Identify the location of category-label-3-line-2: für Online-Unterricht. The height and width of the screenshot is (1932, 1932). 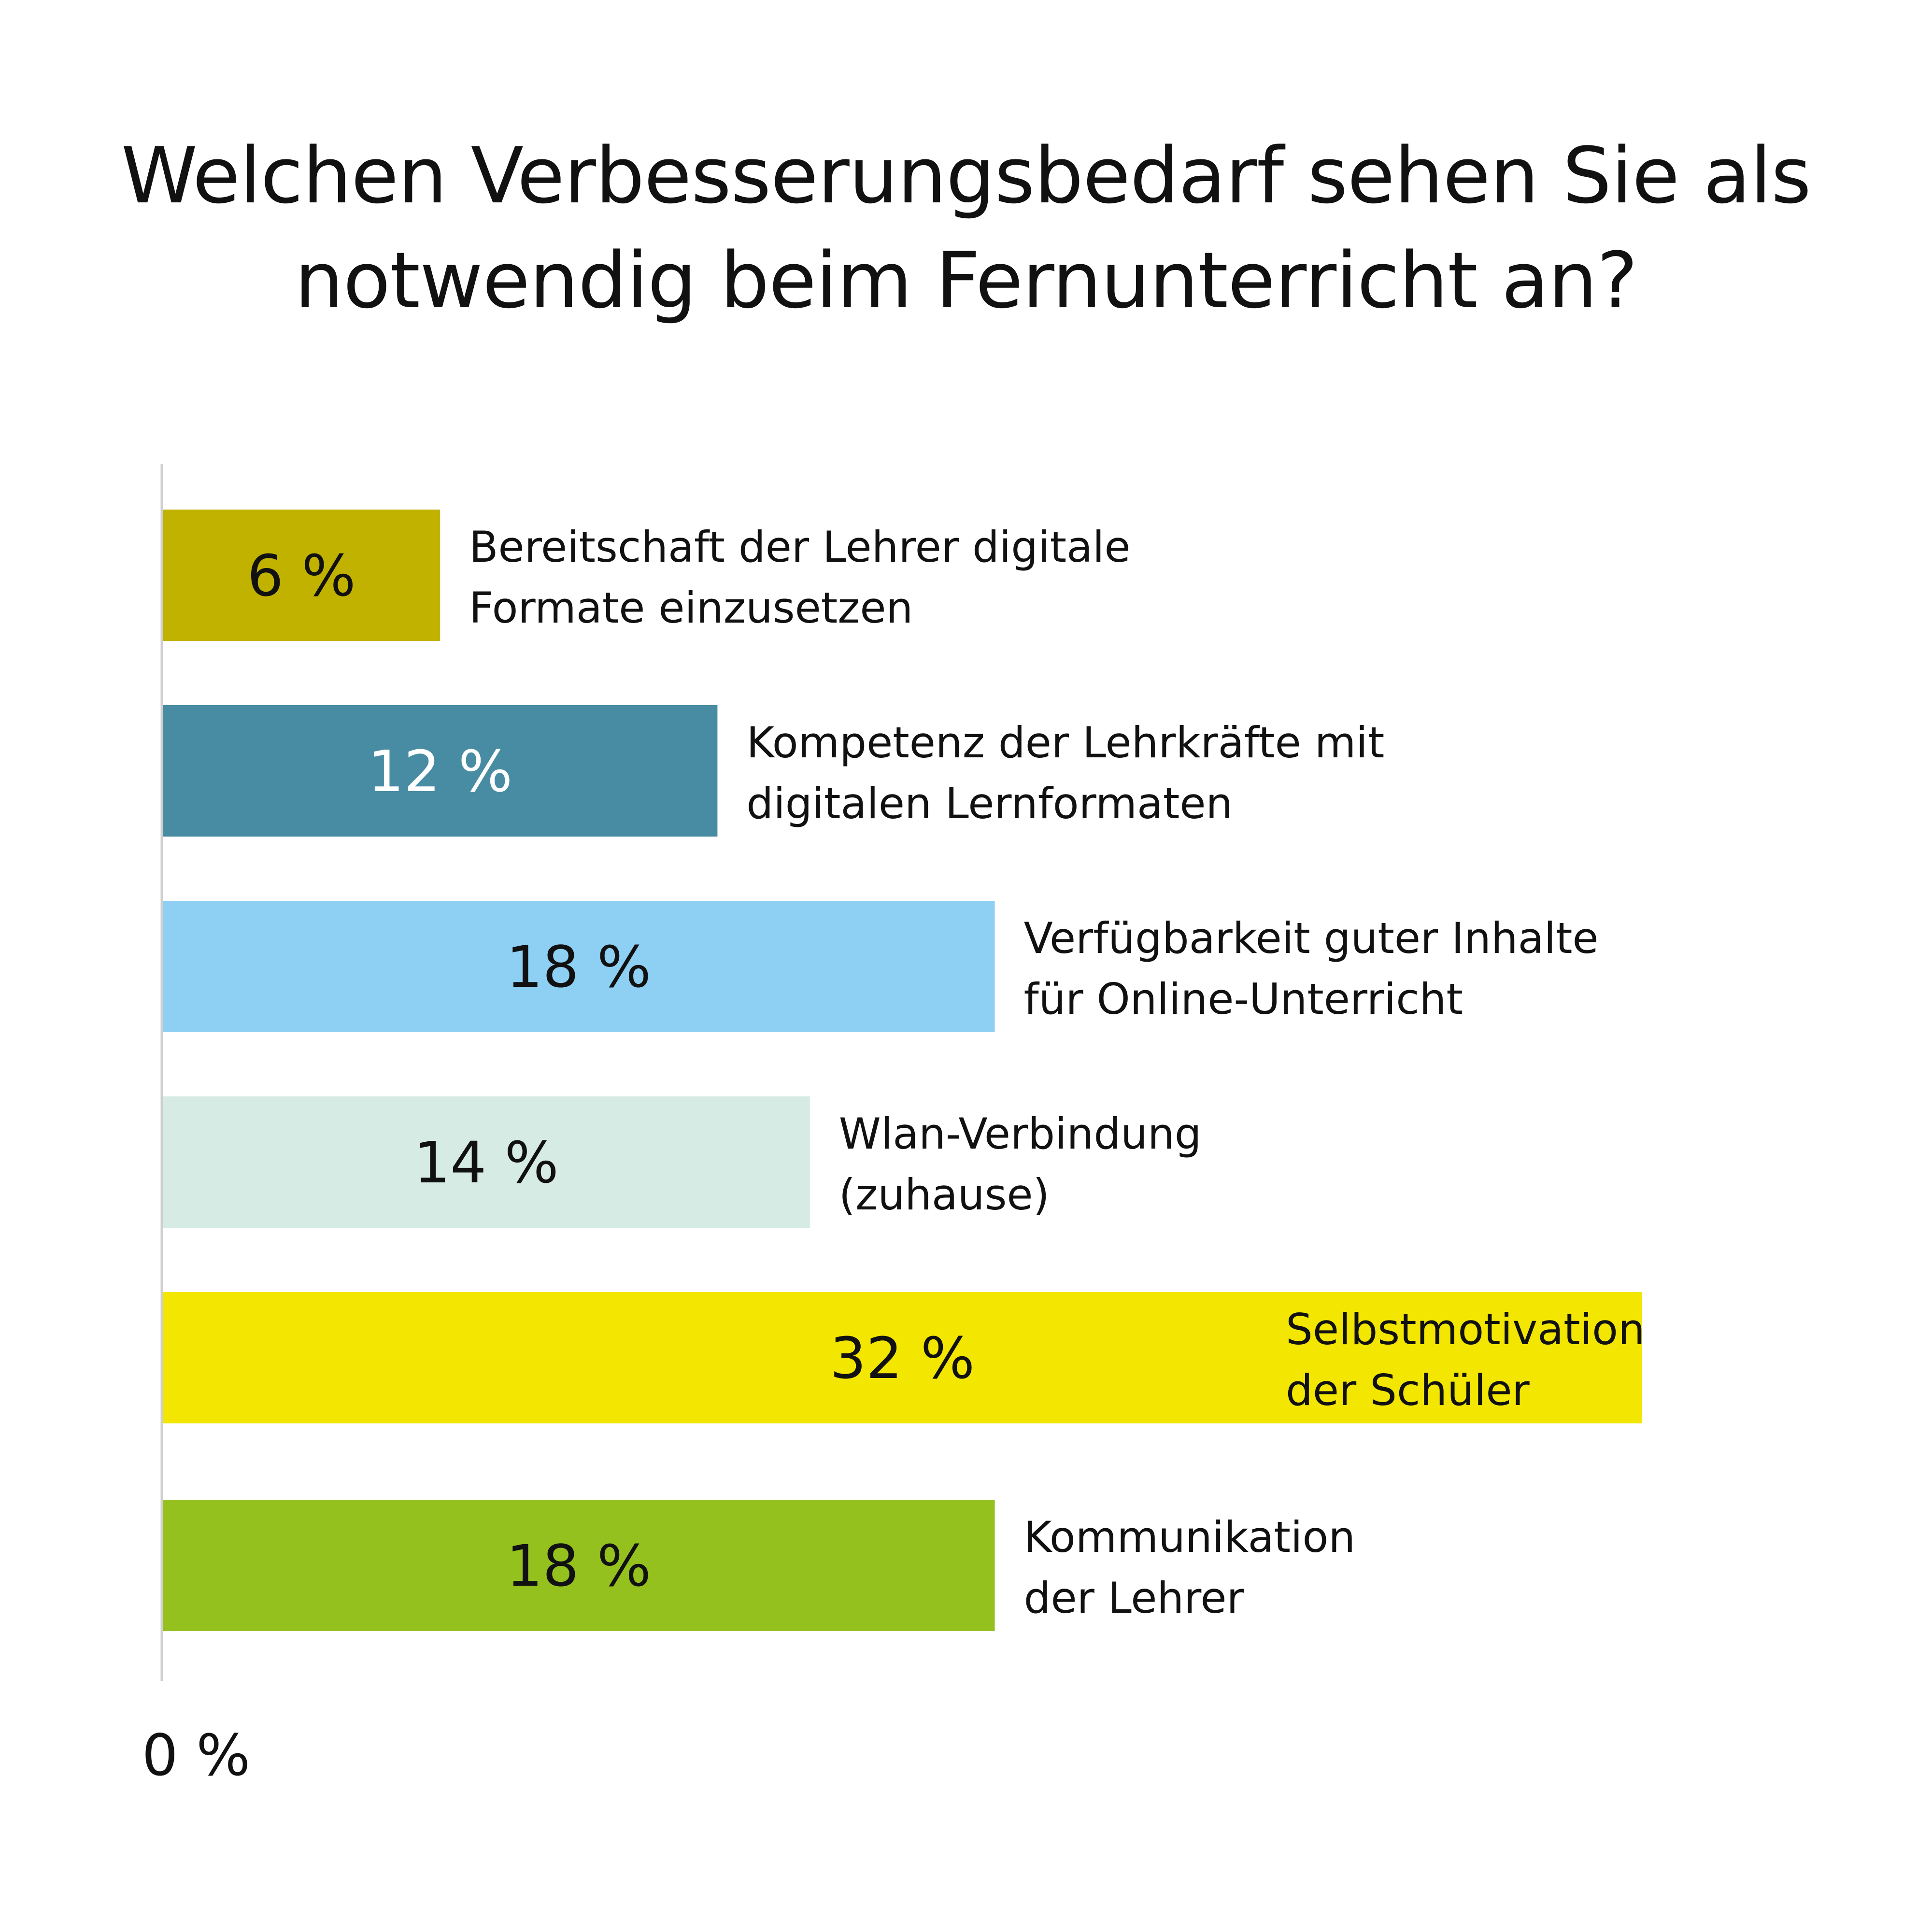
(1243, 999).